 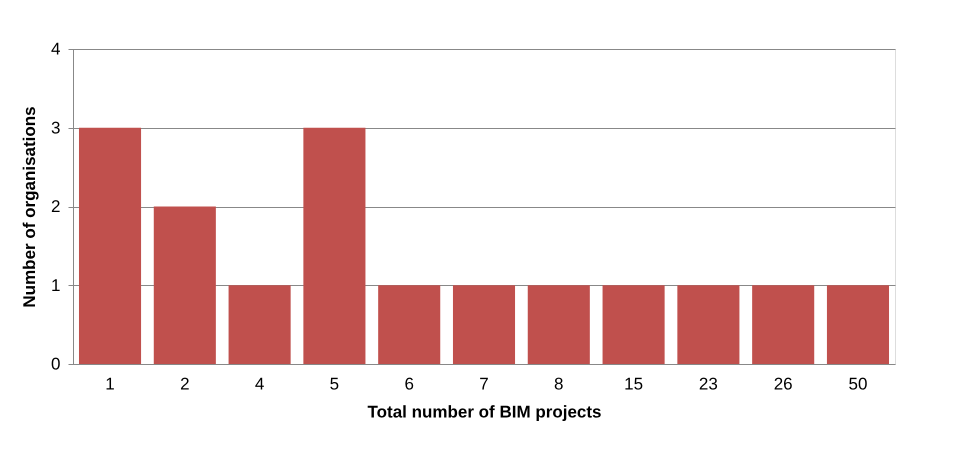 What do you see at coordinates (409, 384) in the screenshot?
I see `x-tick-label: 6` at bounding box center [409, 384].